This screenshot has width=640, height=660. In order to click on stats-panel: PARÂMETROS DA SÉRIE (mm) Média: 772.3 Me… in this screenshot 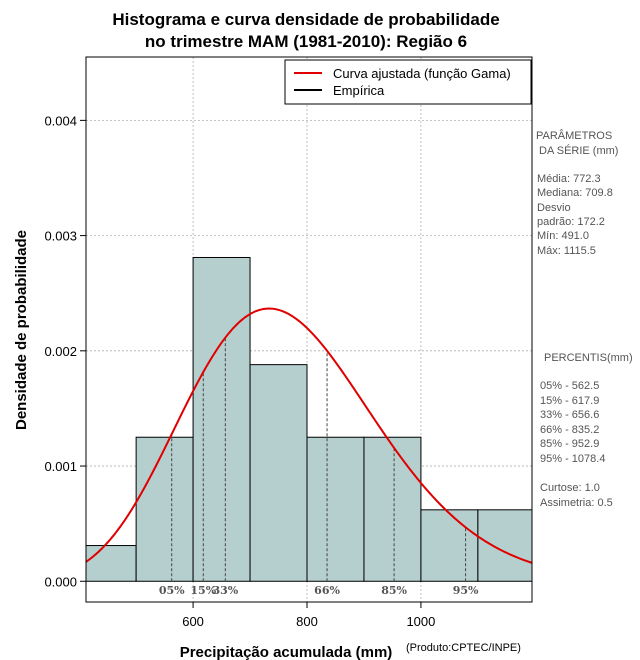, I will do `click(577, 193)`.